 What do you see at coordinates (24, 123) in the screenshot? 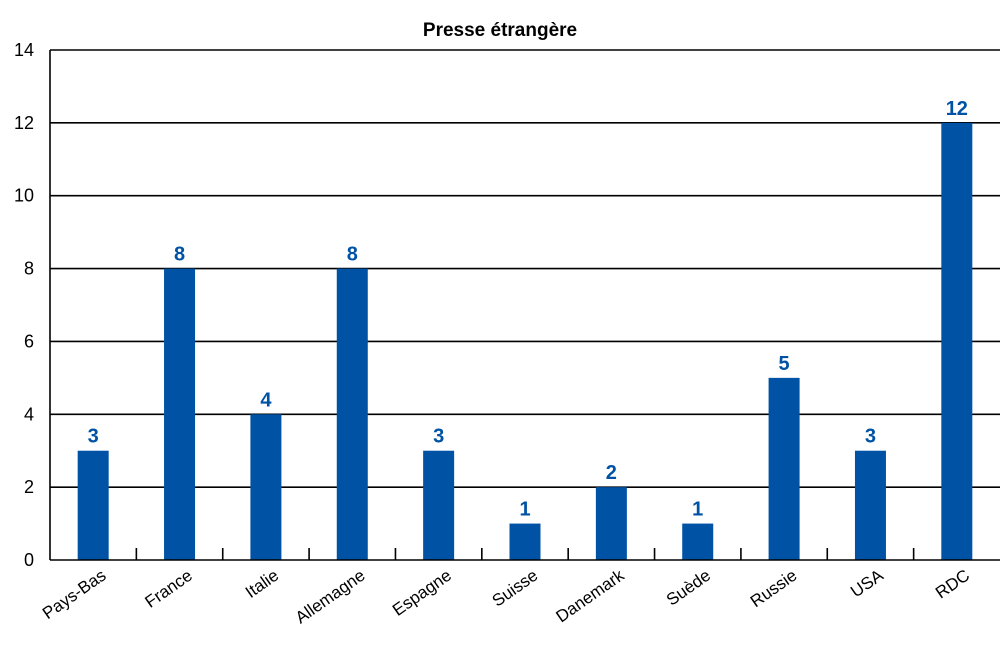
I see `y-tick-label: 12` at bounding box center [24, 123].